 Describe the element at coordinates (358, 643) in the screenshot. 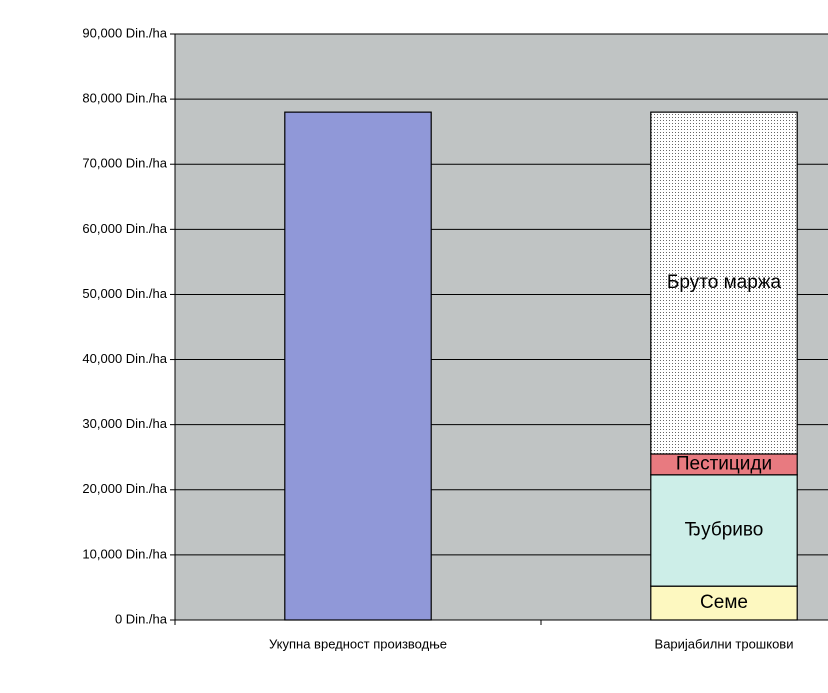

I see `x-tick-label: Укупна вредност производње` at that location.